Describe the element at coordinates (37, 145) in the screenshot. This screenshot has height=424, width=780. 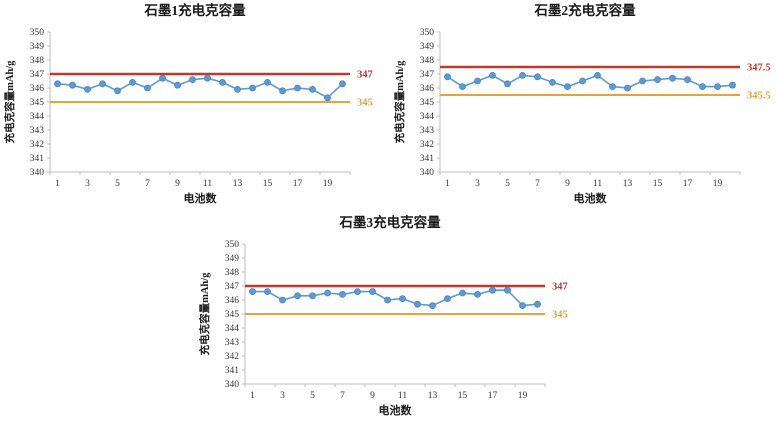
I see `svg-text: 342` at that location.